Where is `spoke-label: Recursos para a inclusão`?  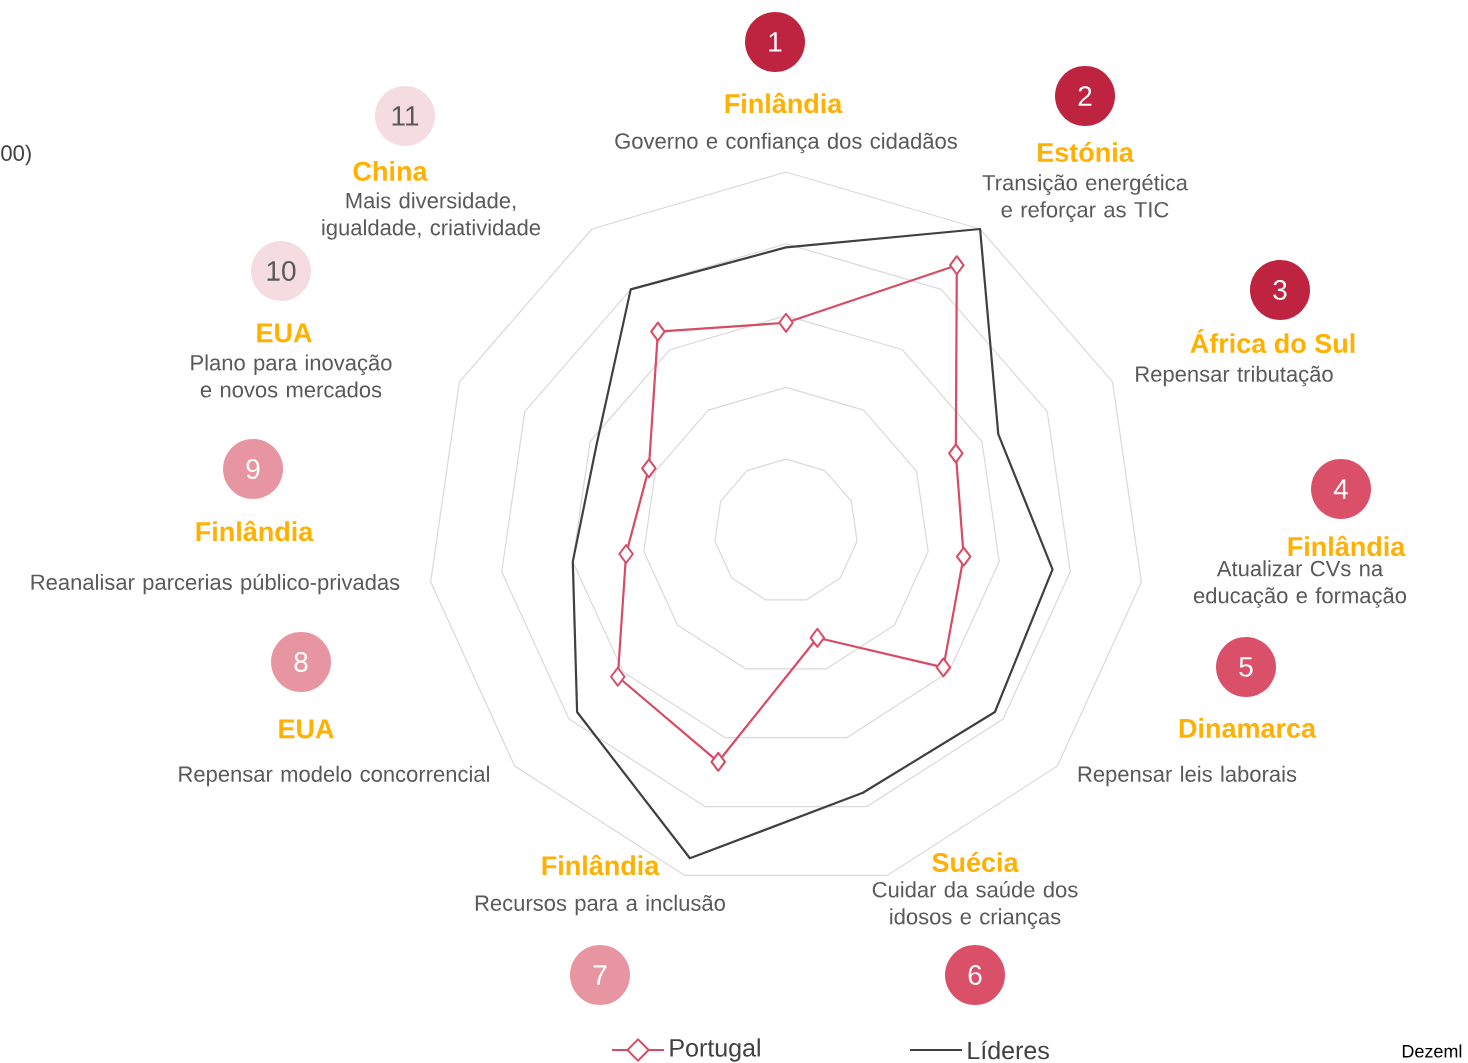 spoke-label: Recursos para a inclusão is located at coordinates (600, 905).